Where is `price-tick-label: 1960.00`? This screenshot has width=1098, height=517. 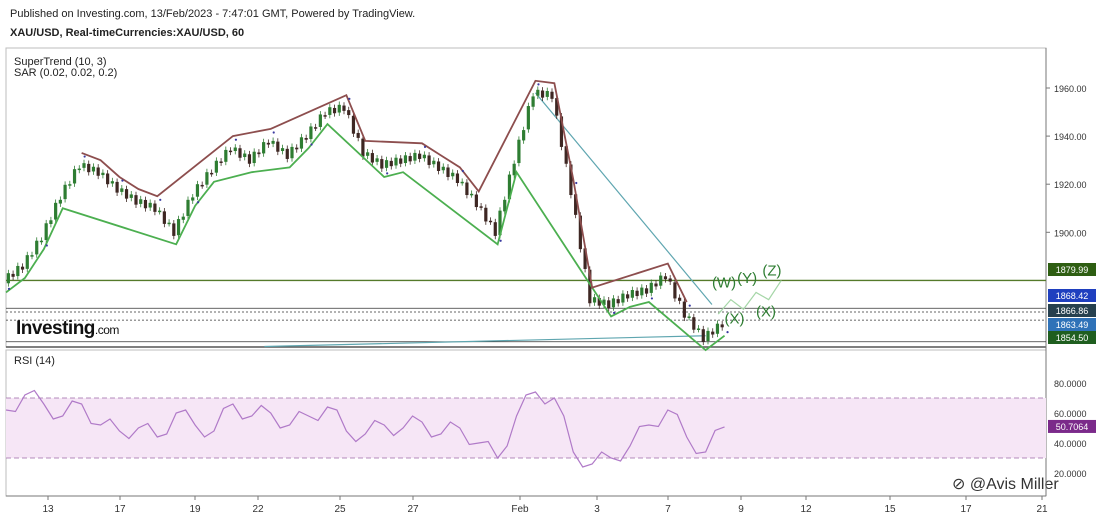
price-tick-label: 1960.00 is located at coordinates (1070, 89).